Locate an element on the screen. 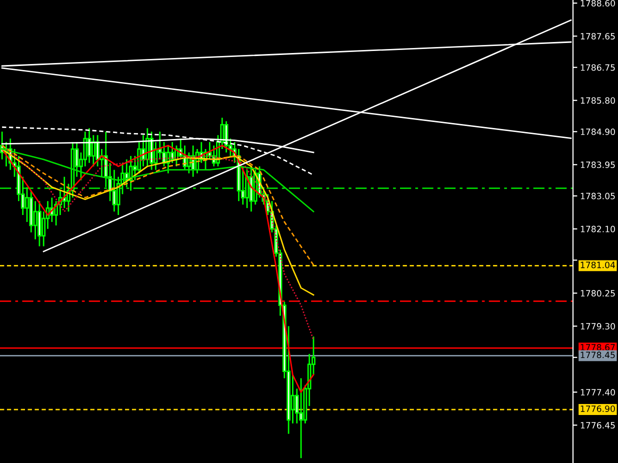 The width and height of the screenshot is (618, 463). y-tick-label: 1777.40 is located at coordinates (597, 392).